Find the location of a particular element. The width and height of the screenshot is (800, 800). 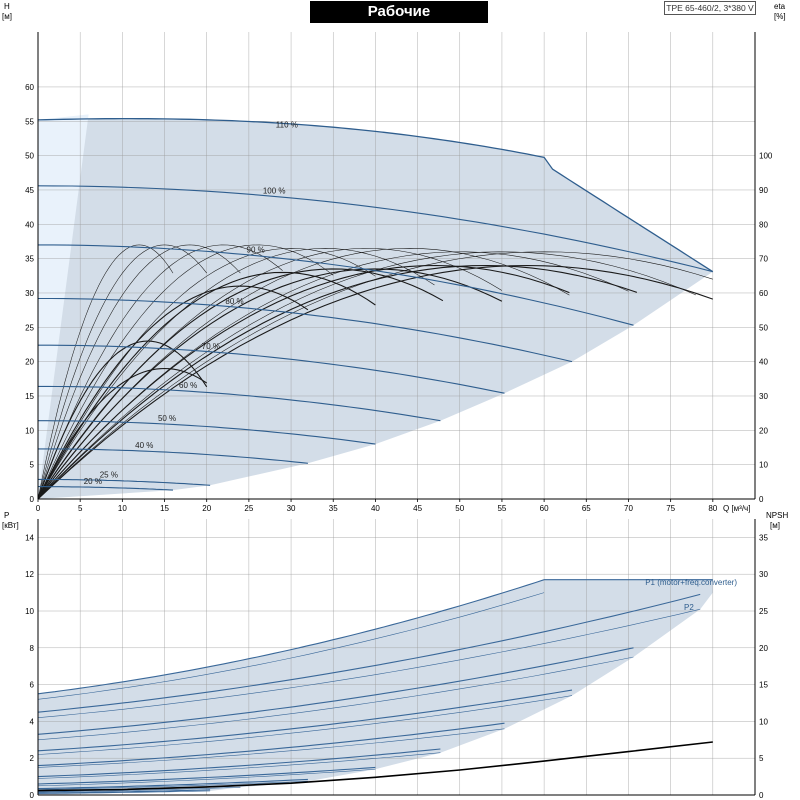

y-axis-title-right: NPSH is located at coordinates (777, 515).